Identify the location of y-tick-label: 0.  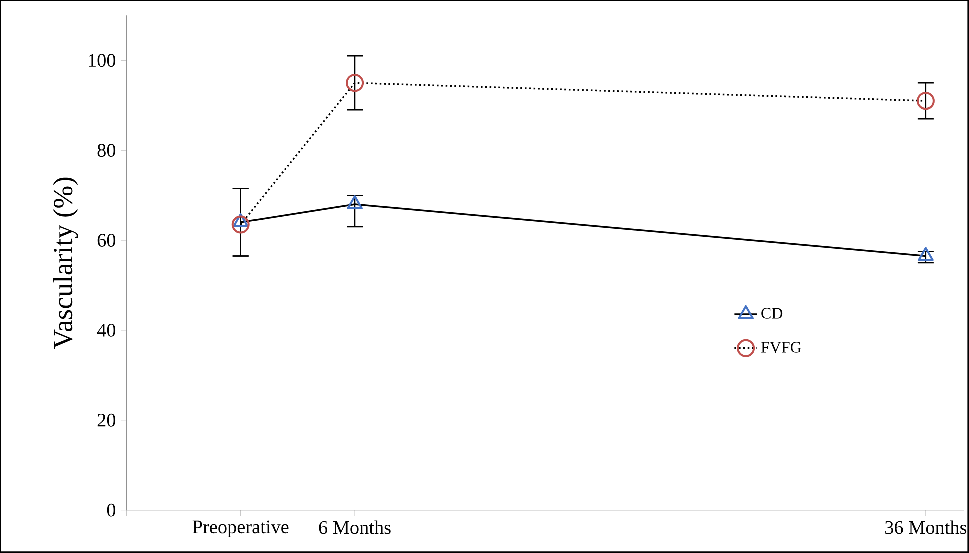
(111, 510).